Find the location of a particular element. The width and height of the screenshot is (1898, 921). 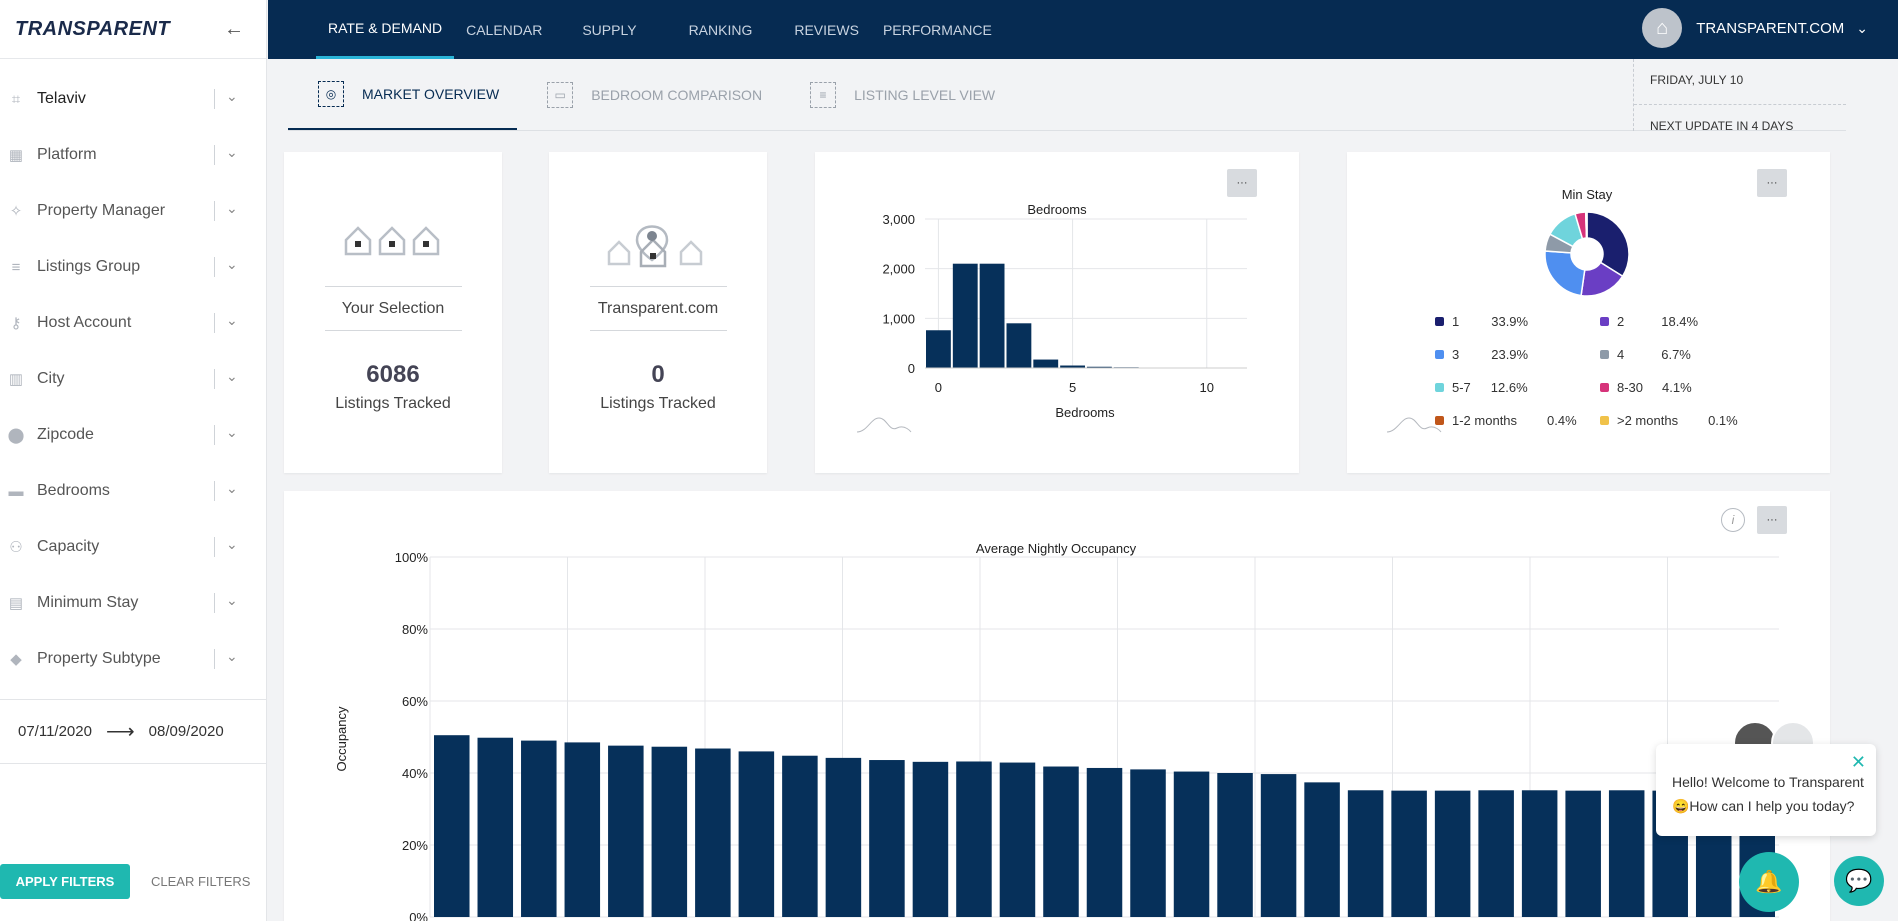

bedrooms-chart-card: ··· is located at coordinates (1057, 312).